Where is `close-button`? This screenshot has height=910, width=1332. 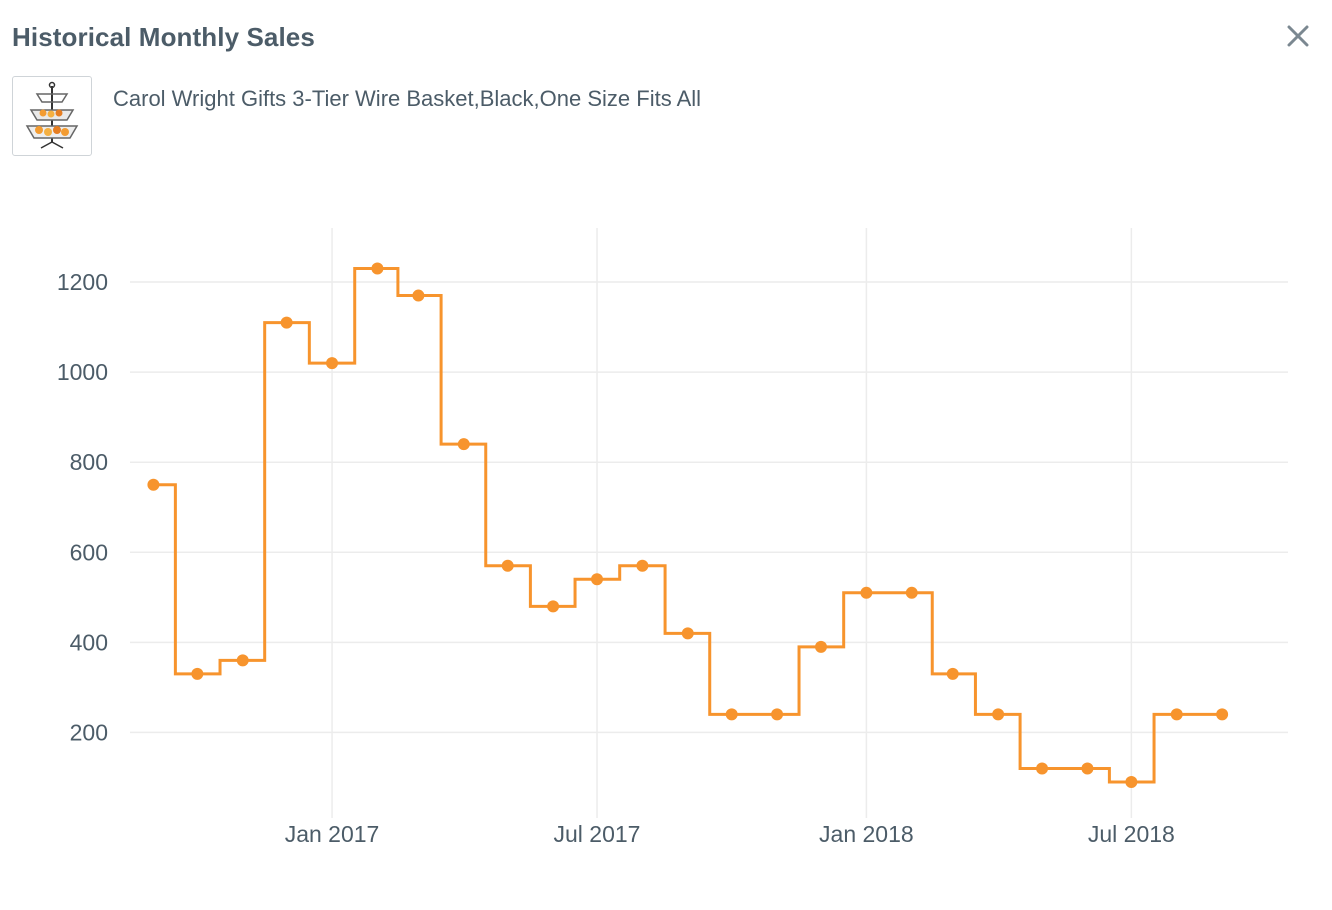 close-button is located at coordinates (1298, 36).